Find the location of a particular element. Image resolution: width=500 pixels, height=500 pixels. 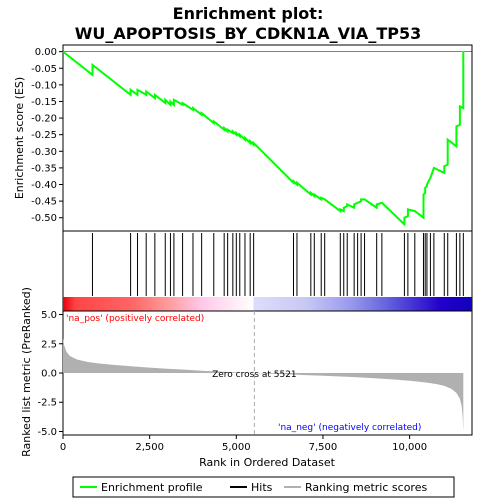

es-y-tick-label: -0.50 is located at coordinates (44, 218).